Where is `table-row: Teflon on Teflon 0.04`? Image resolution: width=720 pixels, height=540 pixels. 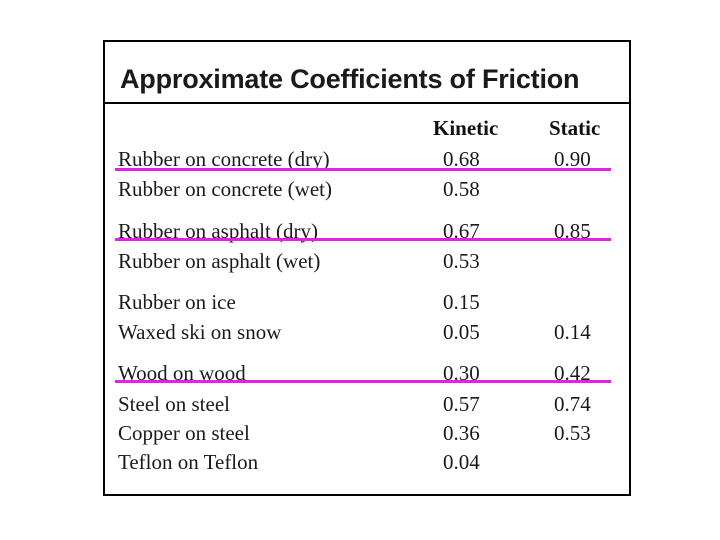 table-row: Teflon on Teflon 0.04 is located at coordinates (367, 462).